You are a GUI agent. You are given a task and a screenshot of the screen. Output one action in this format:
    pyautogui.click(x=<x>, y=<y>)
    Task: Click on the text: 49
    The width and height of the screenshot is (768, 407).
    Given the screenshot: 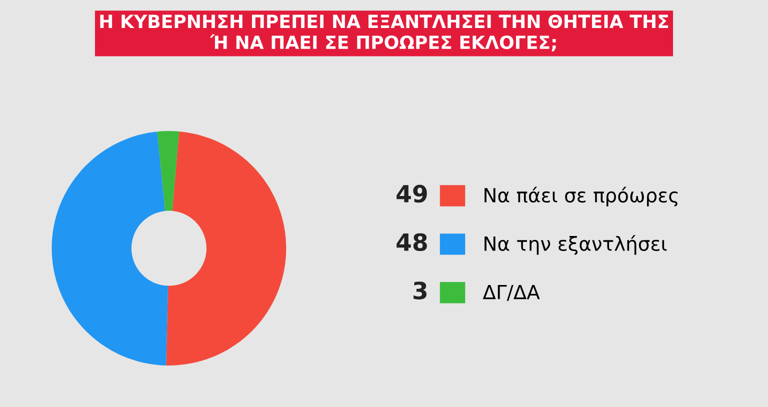 What is the action you would take?
    pyautogui.click(x=411, y=193)
    